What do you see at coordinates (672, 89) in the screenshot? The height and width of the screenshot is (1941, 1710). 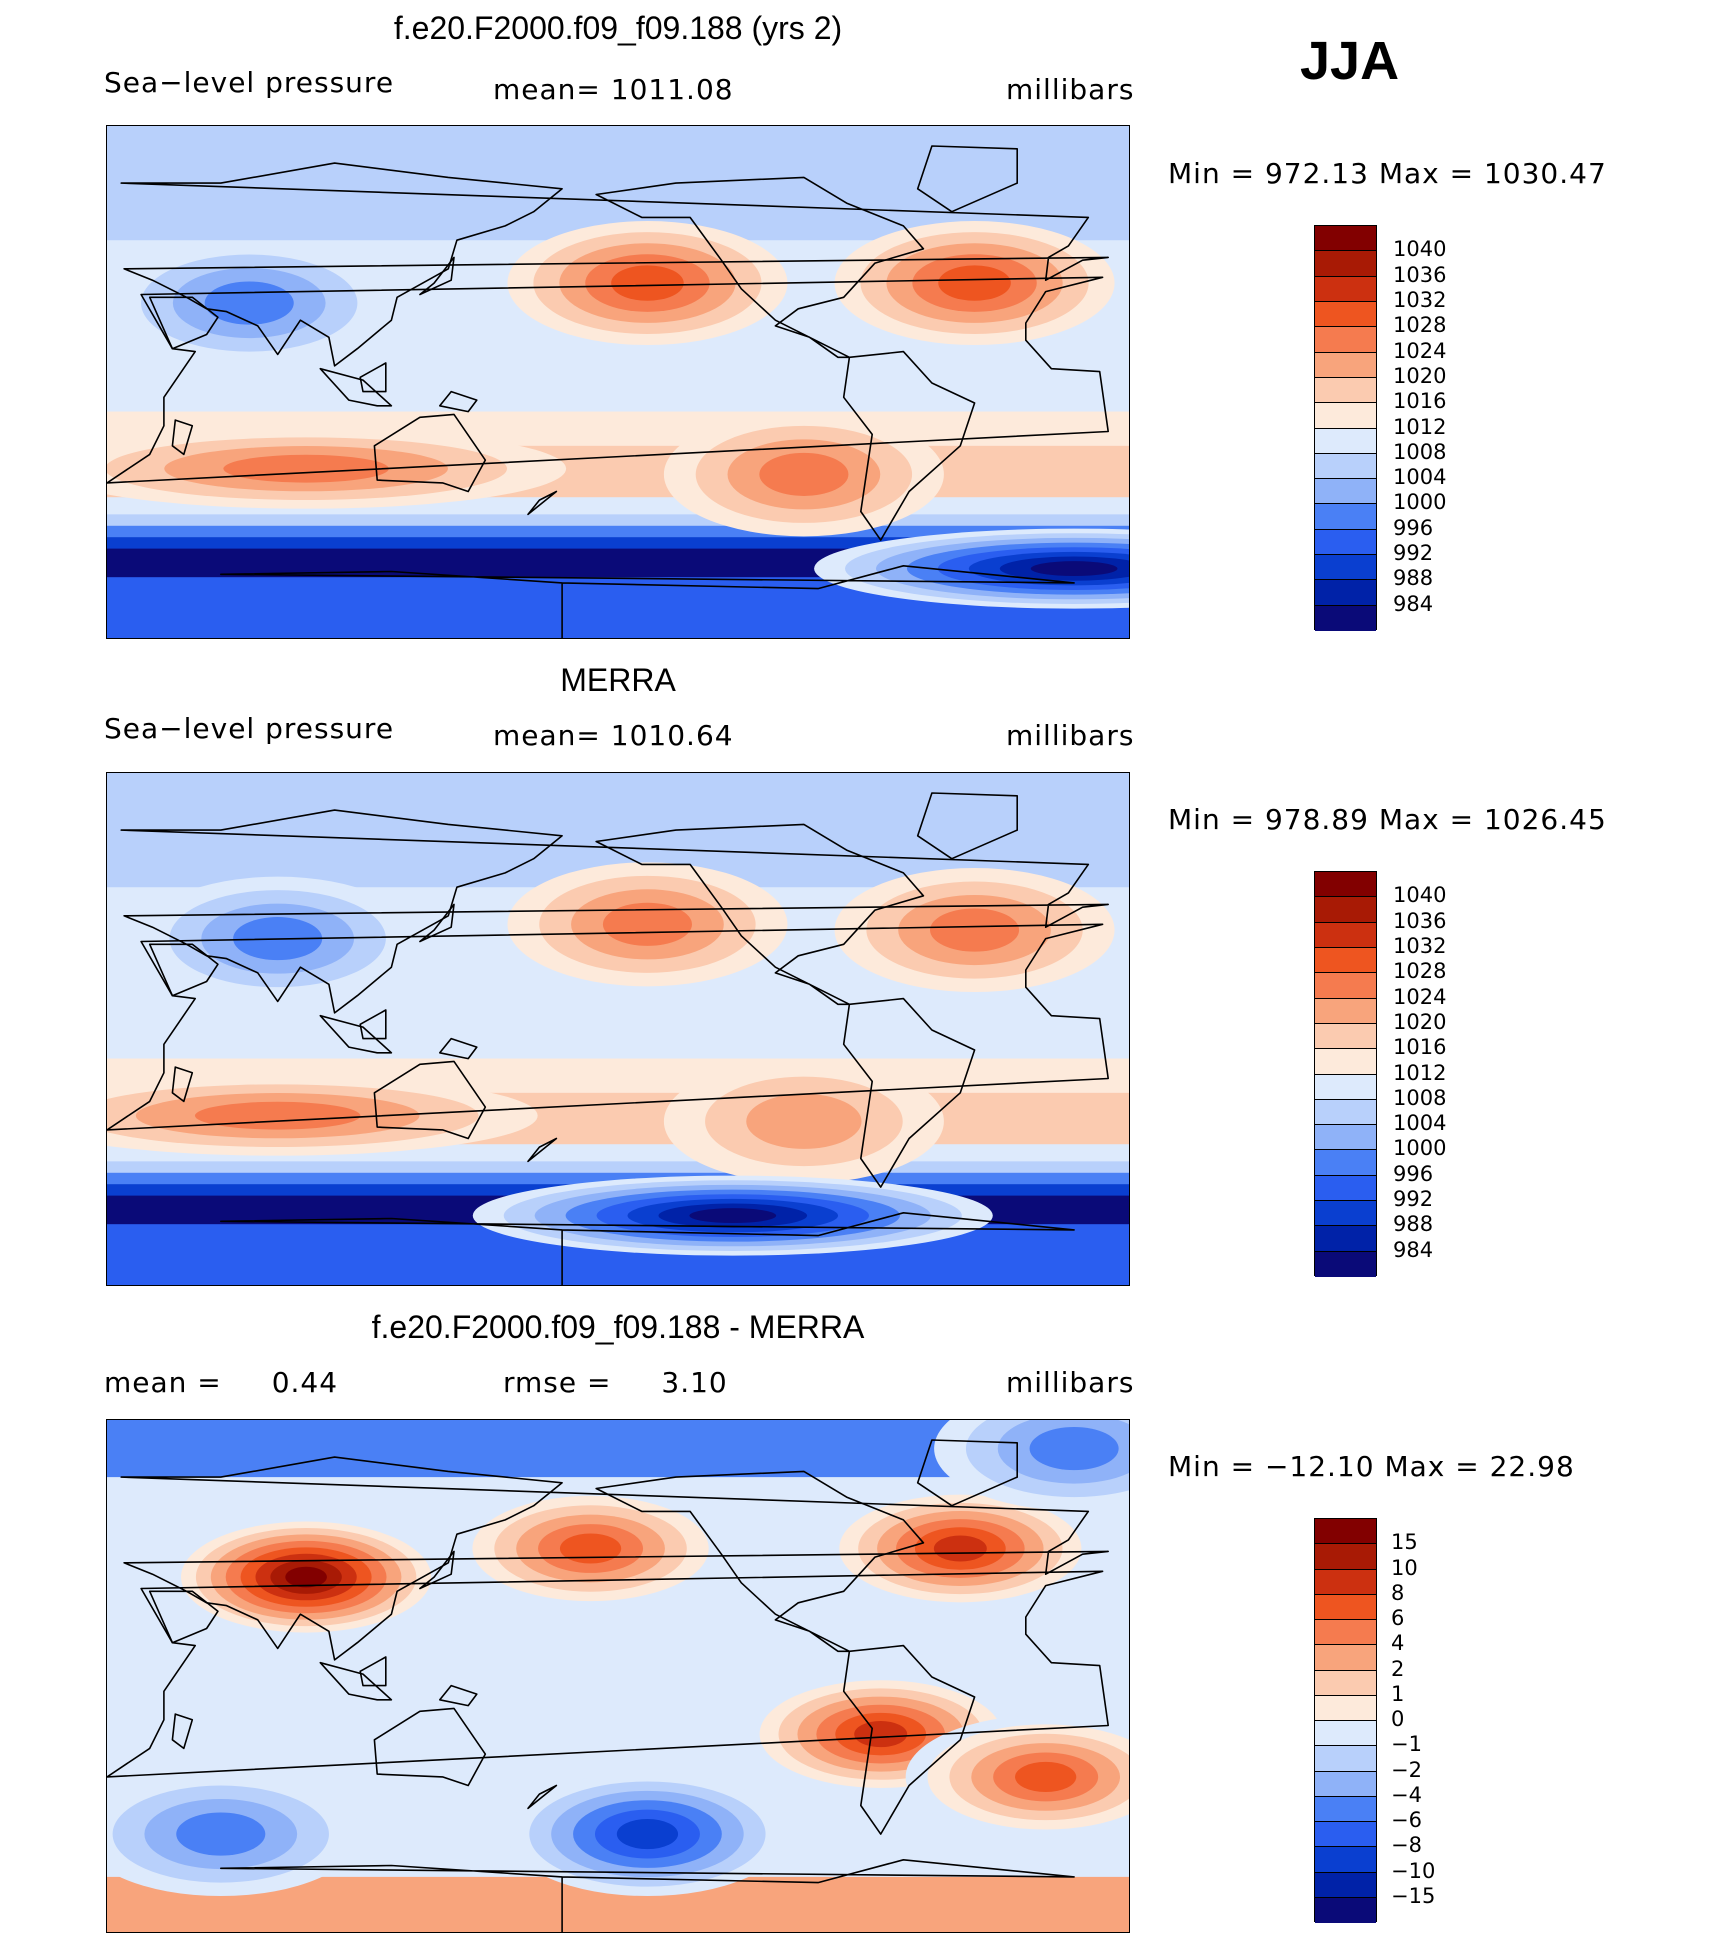 I see `panel-1-mean-value: 1011.08` at bounding box center [672, 89].